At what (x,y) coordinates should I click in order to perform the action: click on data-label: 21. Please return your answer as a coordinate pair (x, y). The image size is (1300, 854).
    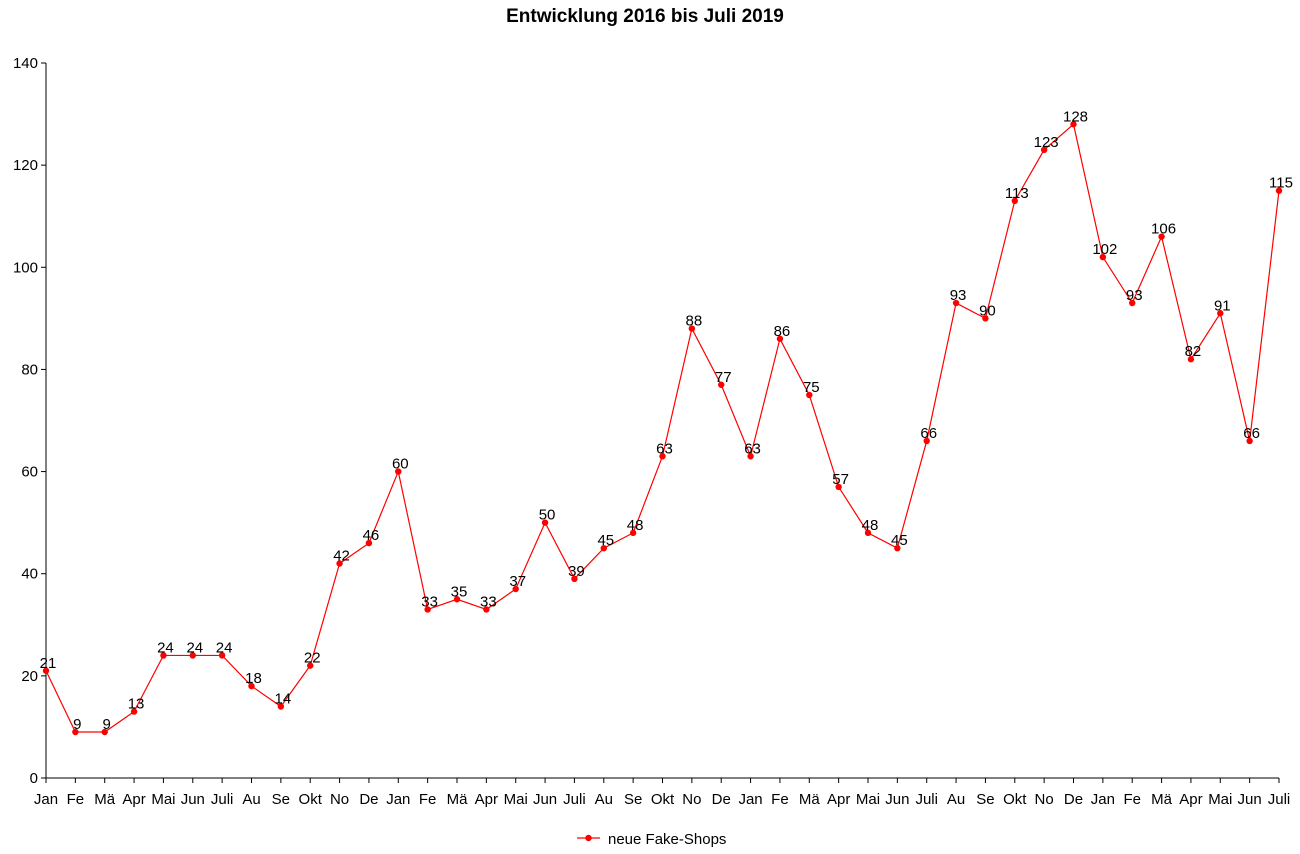
    Looking at the image, I should click on (48, 663).